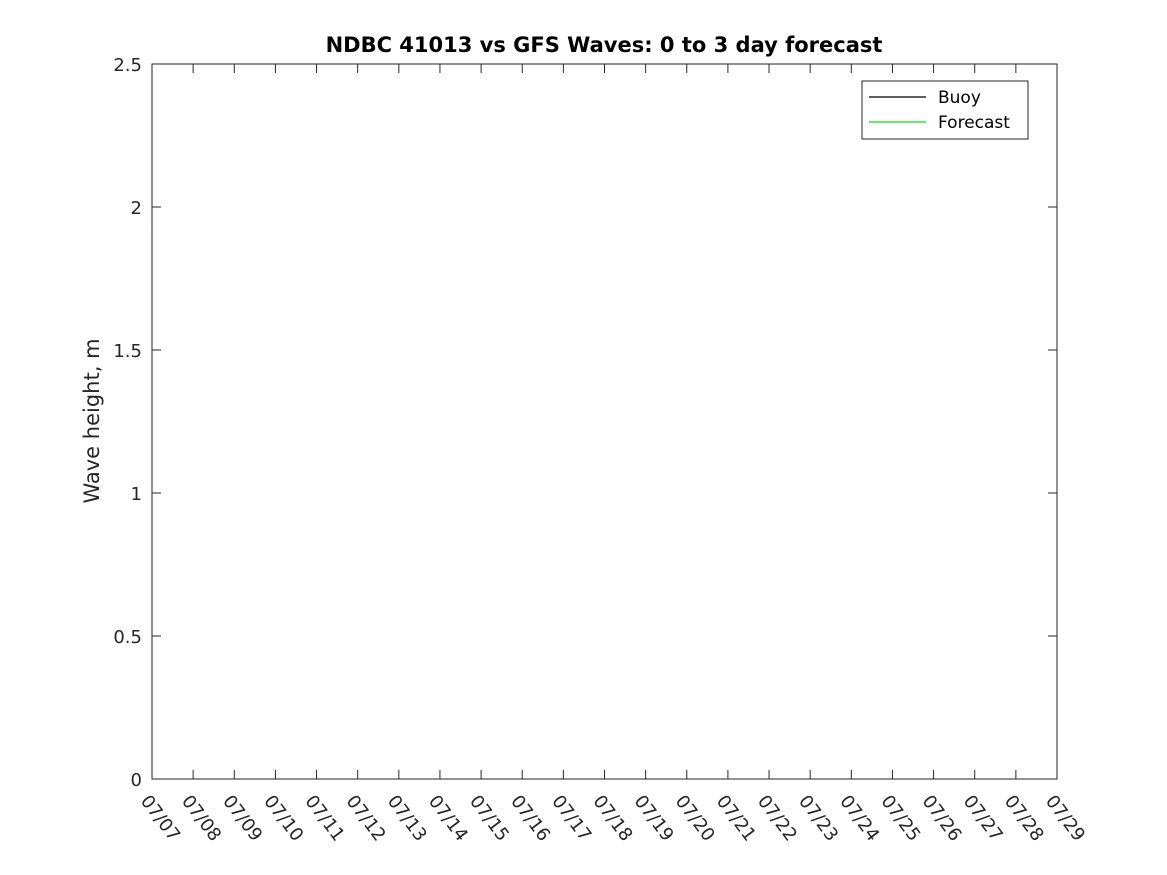  What do you see at coordinates (489, 818) in the screenshot?
I see `x-tick-label: 07/15` at bounding box center [489, 818].